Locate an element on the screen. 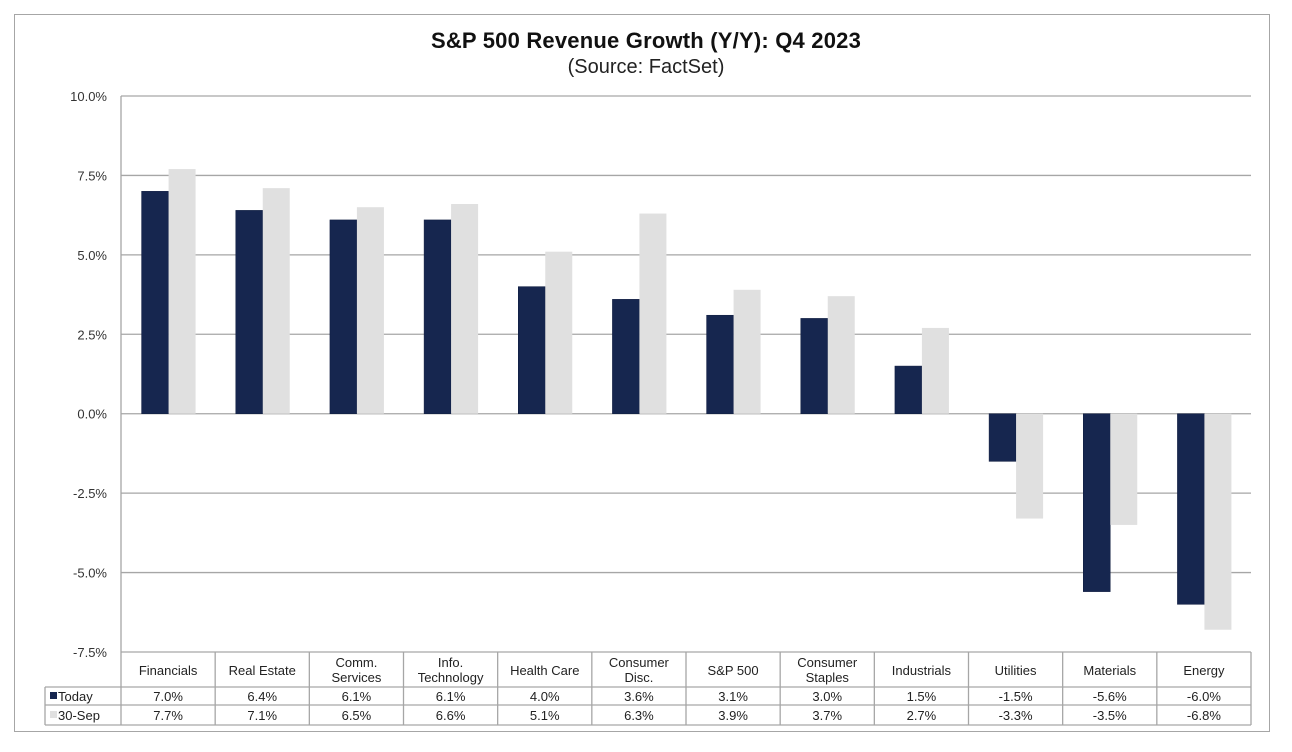  category-label: Staples is located at coordinates (828, 677).